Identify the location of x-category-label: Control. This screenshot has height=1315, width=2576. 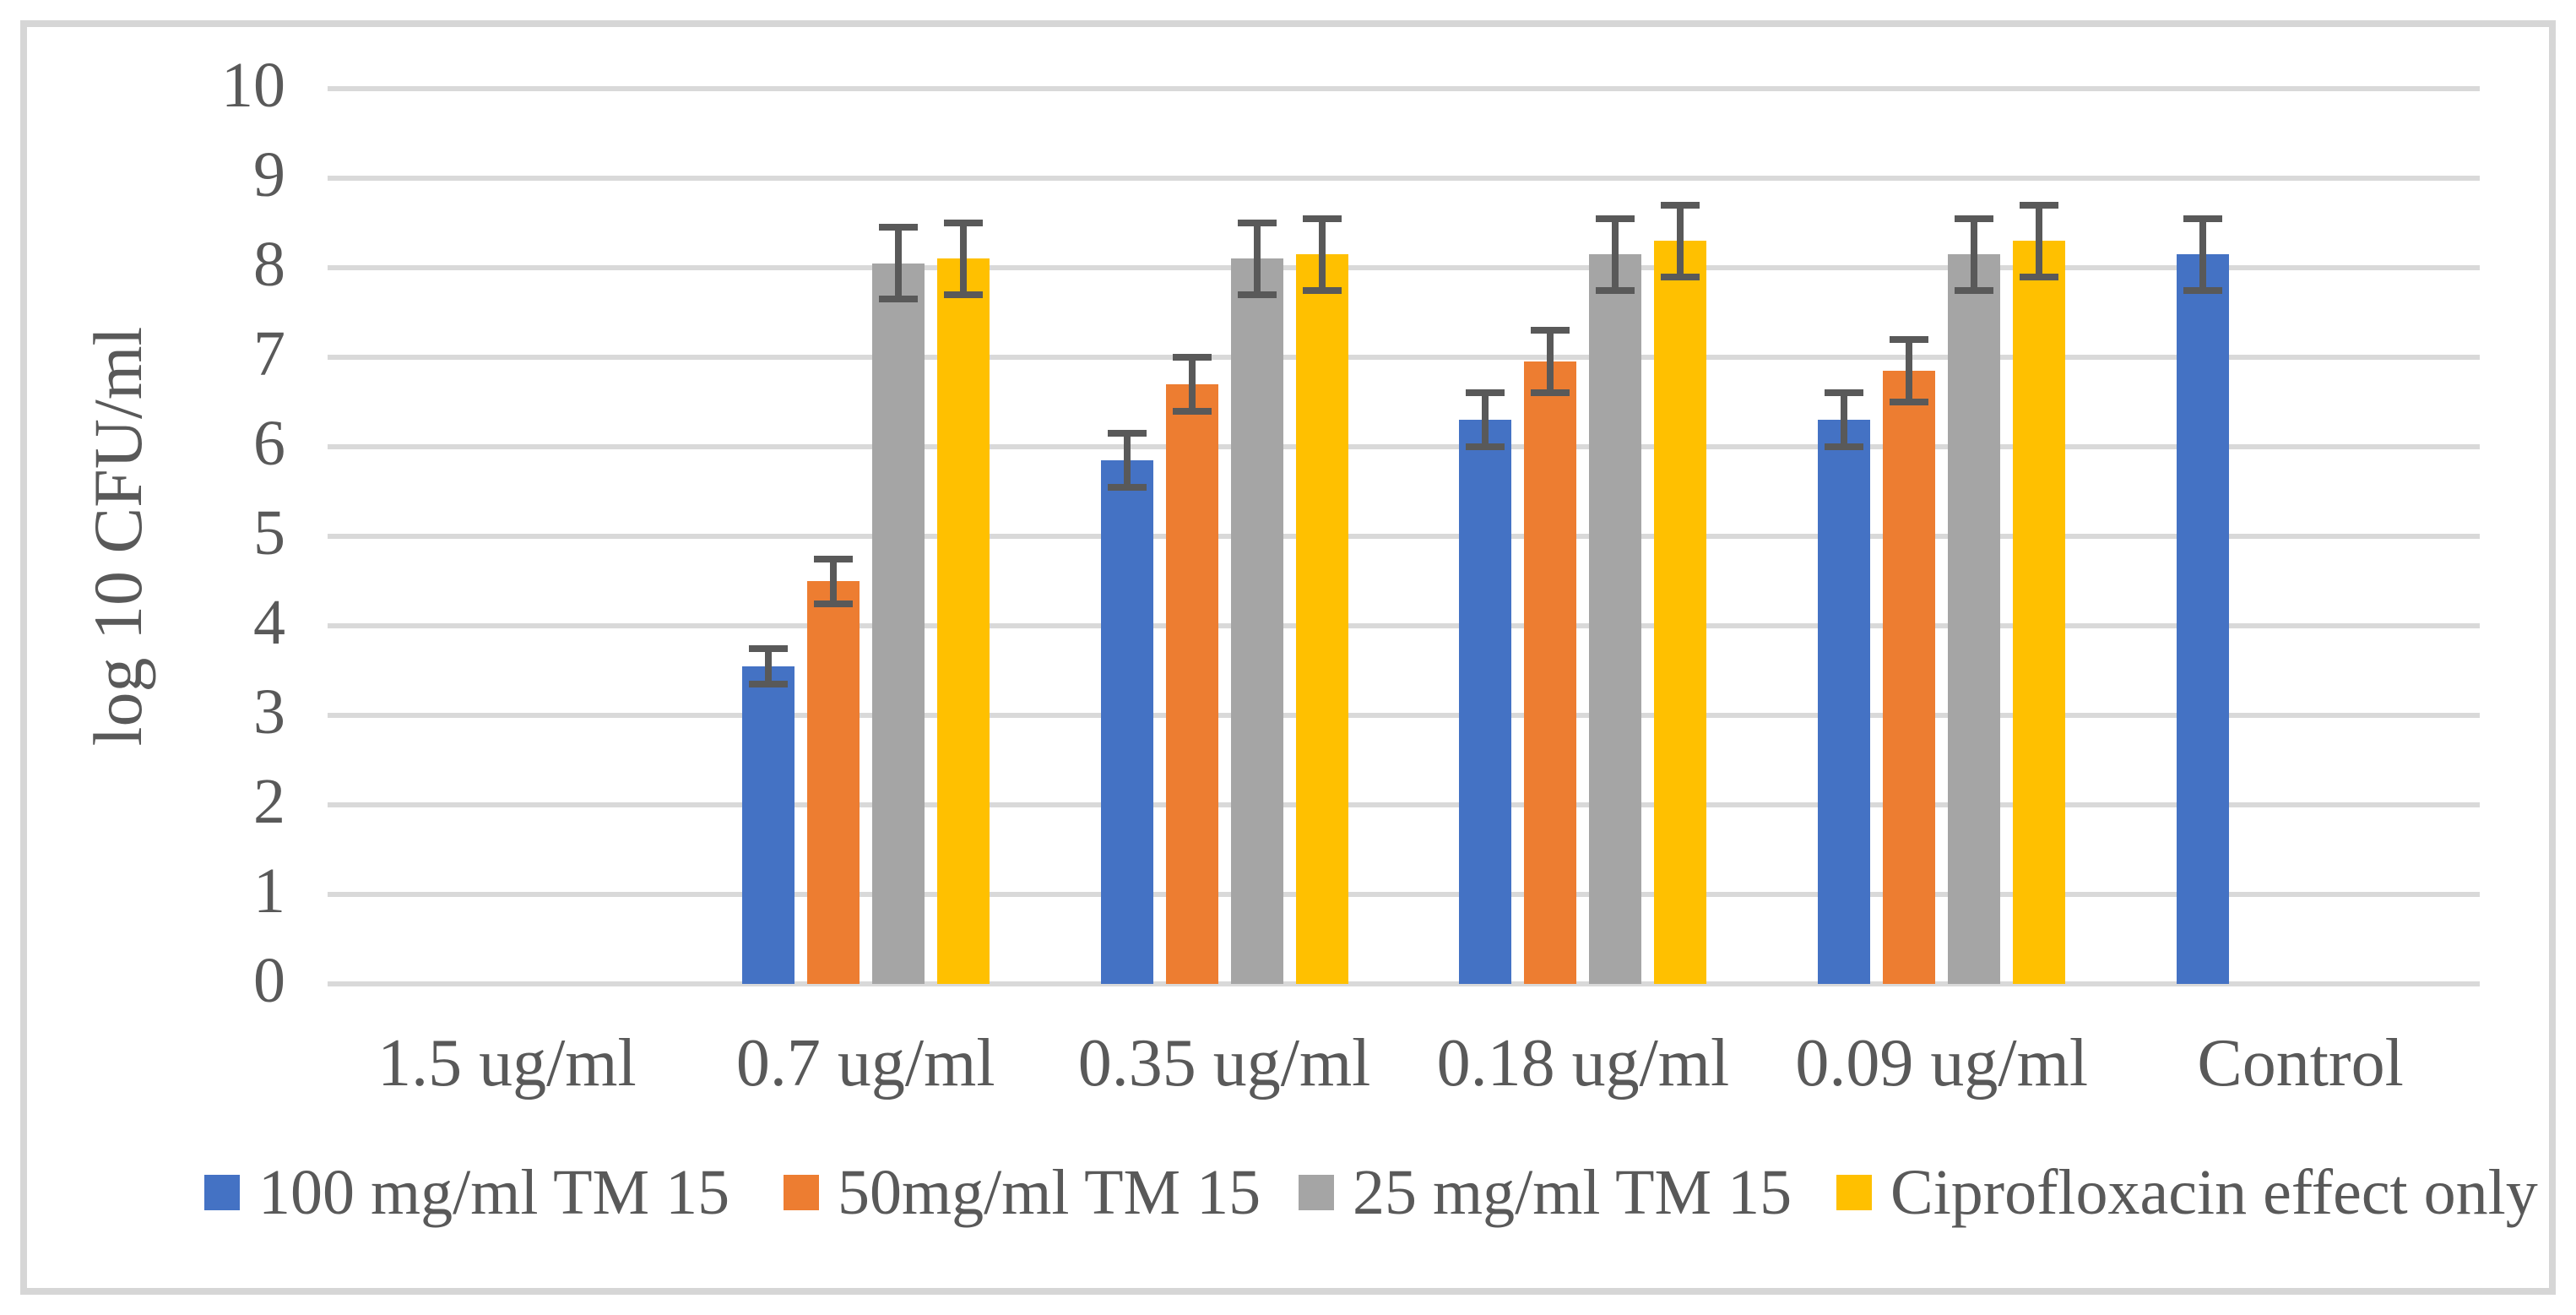
(2300, 1063).